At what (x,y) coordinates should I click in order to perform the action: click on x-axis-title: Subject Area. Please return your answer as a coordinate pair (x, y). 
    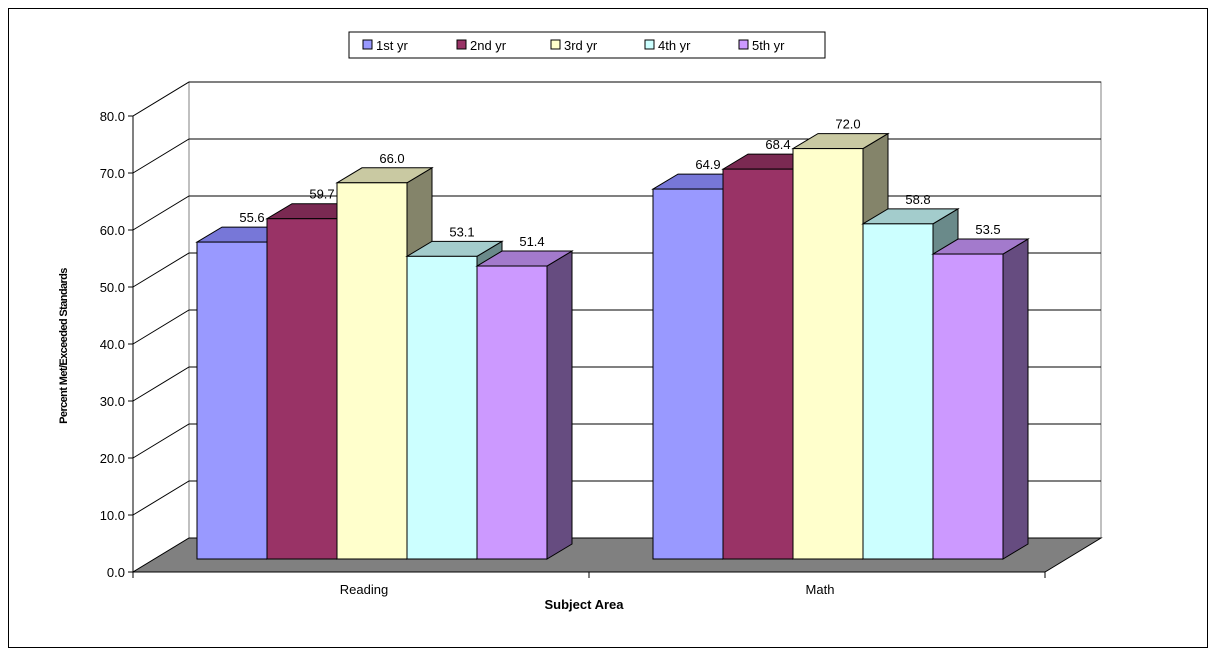
    Looking at the image, I should click on (585, 604).